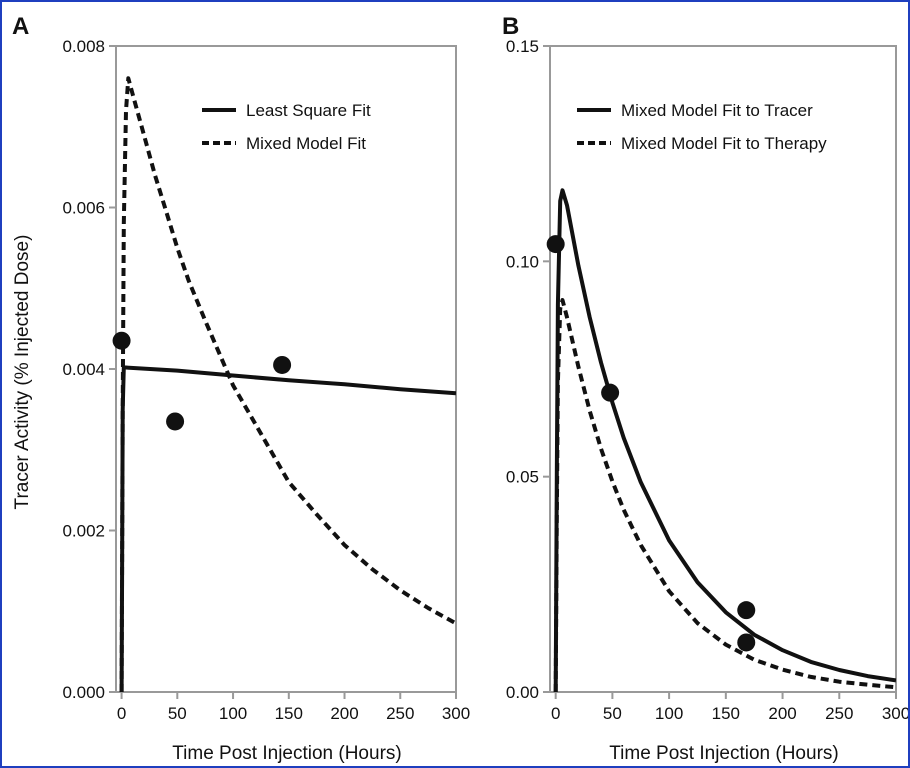 Image resolution: width=910 pixels, height=768 pixels. Describe the element at coordinates (286, 753) in the screenshot. I see `panel-a-x-axis-label: Time Post Injection (Hours)` at that location.